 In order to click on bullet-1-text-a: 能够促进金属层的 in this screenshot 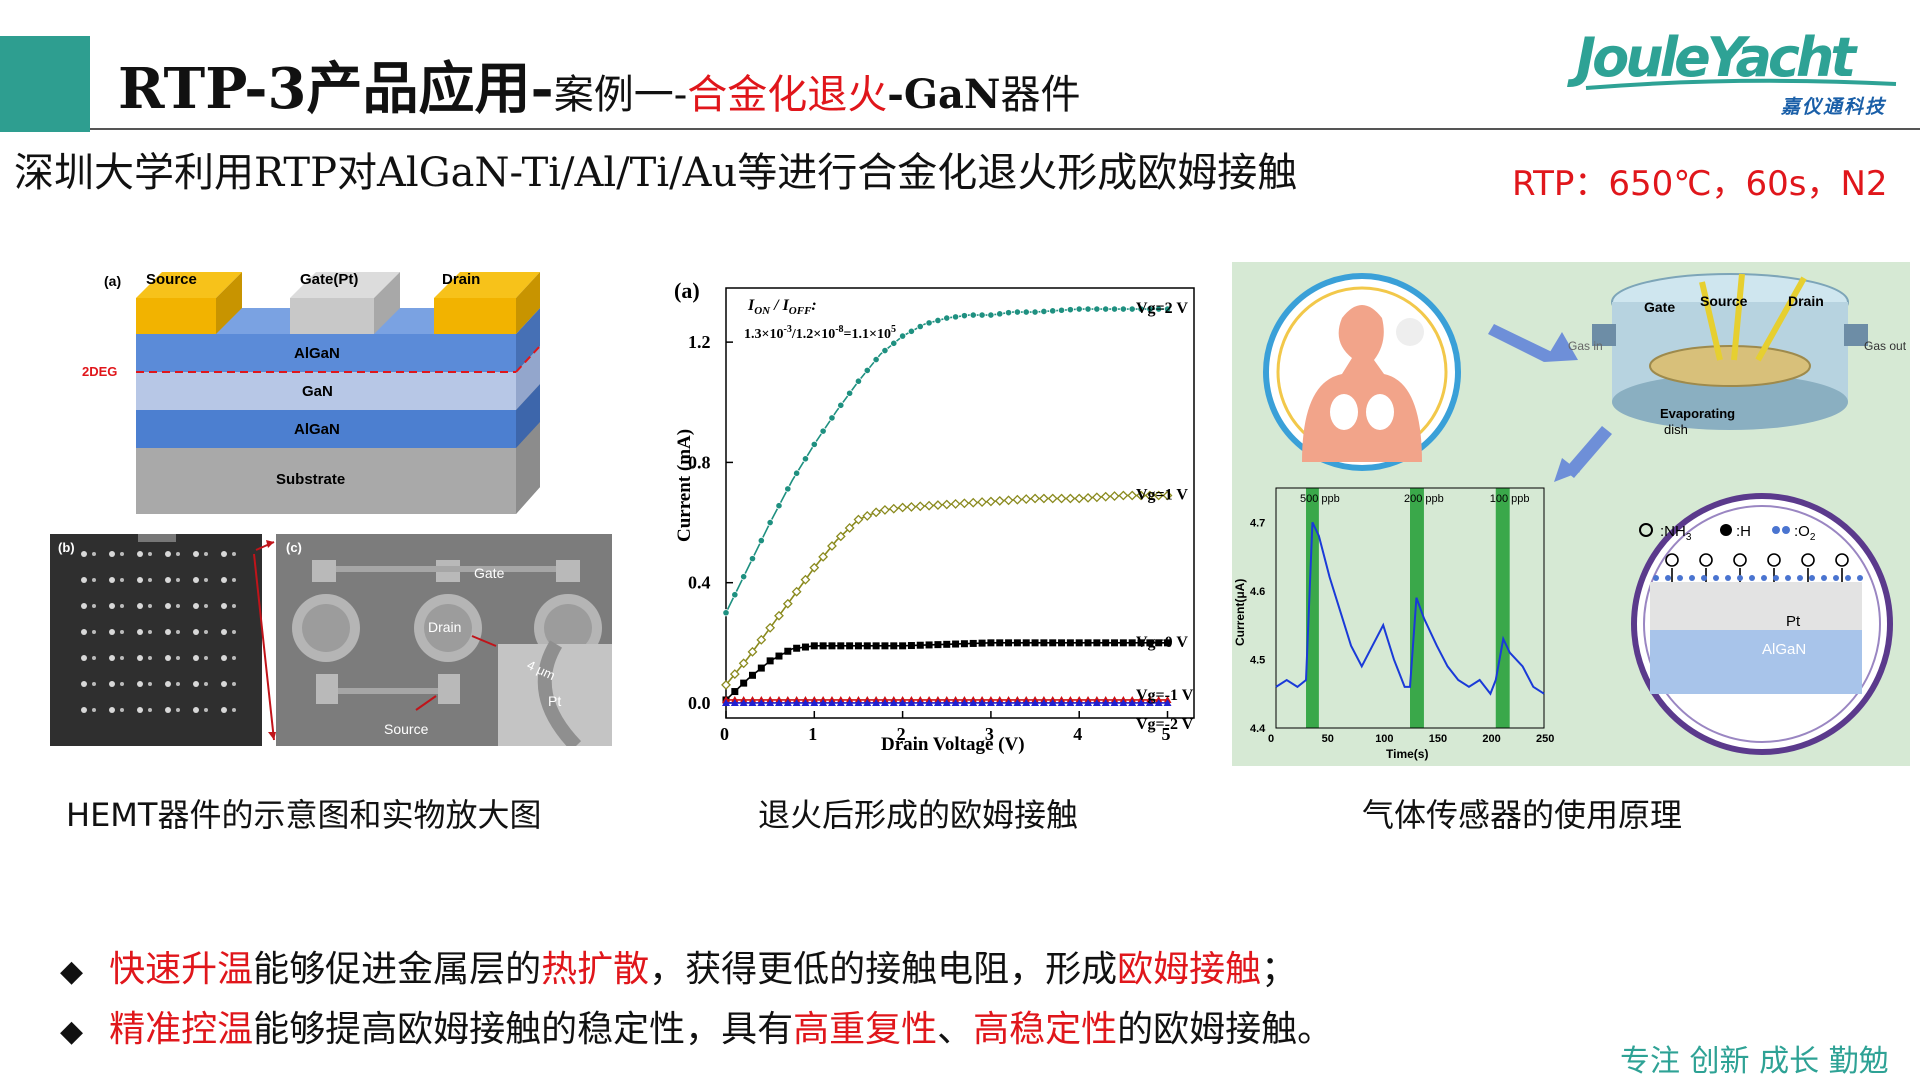, I will do `click(397, 969)`.